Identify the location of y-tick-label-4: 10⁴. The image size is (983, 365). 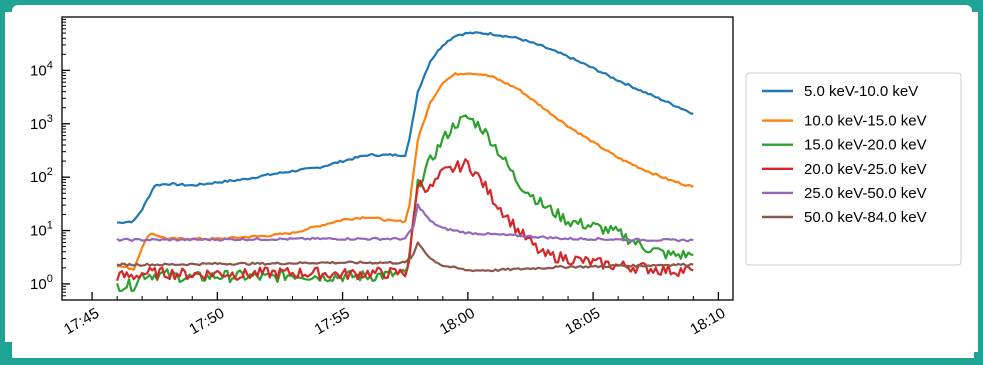
(41, 69).